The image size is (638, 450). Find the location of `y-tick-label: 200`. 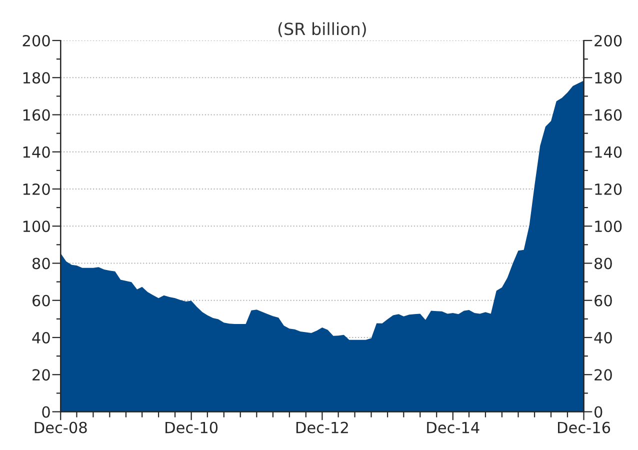

y-tick-label: 200 is located at coordinates (36, 40).